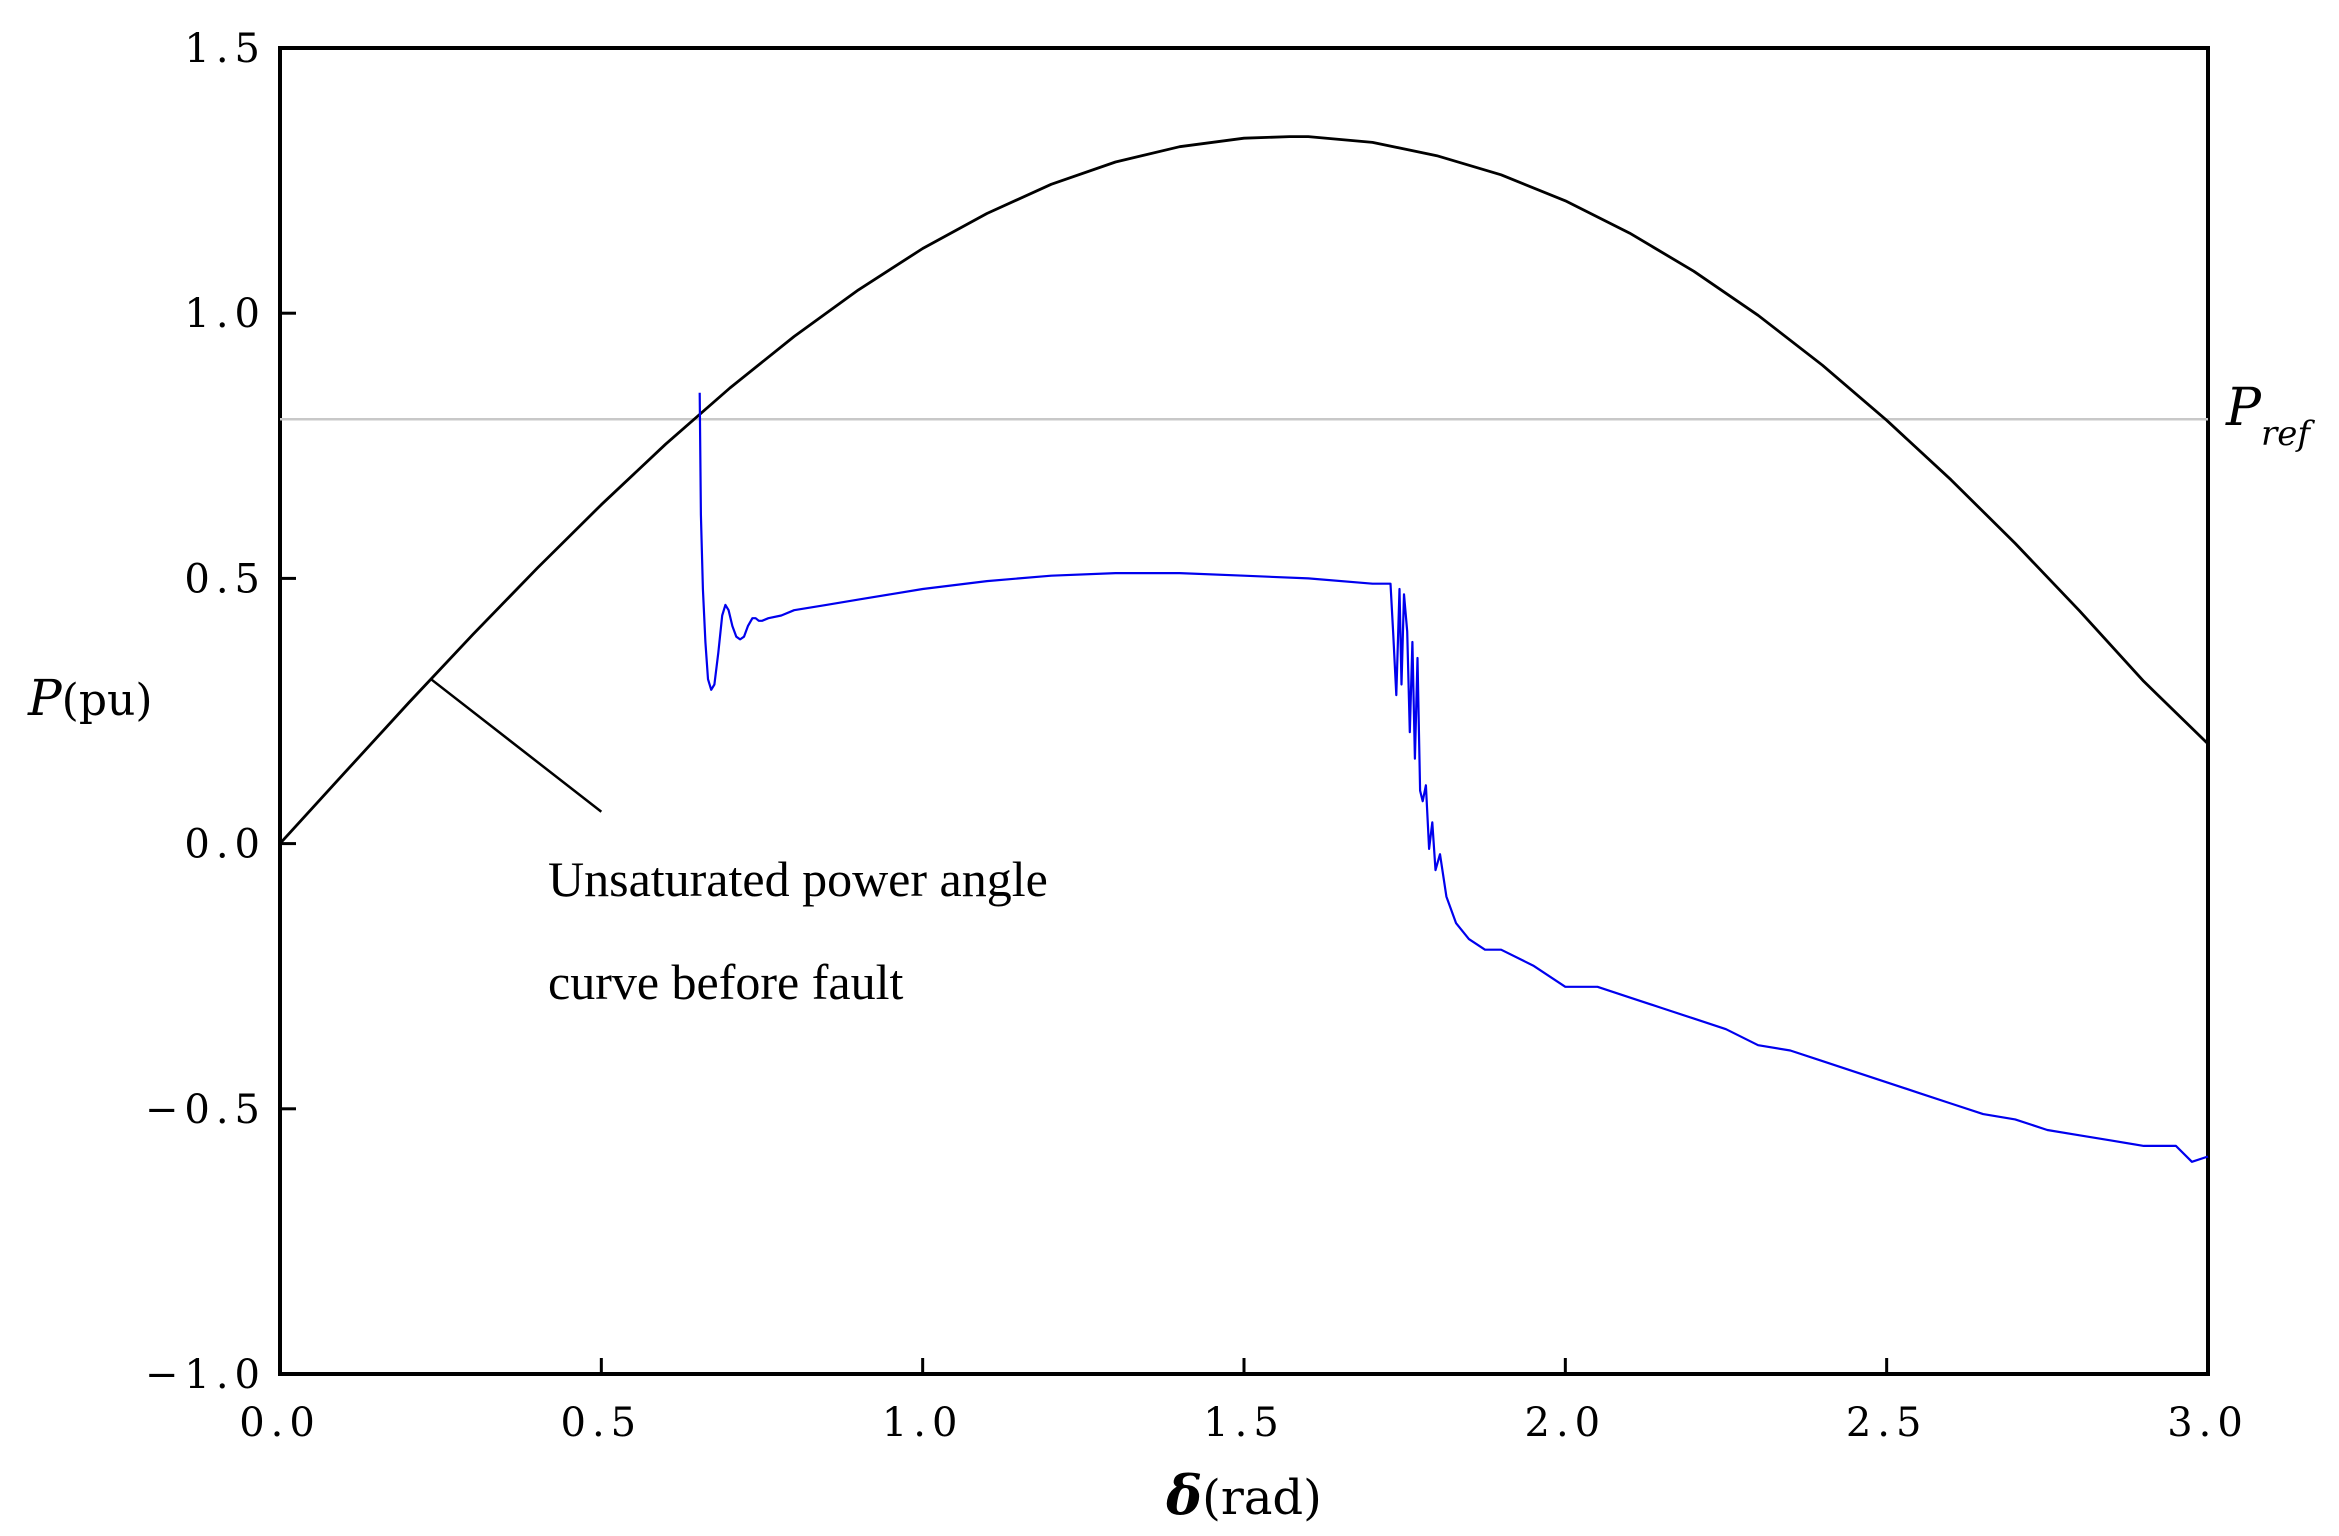 Image resolution: width=2339 pixels, height=1536 pixels. I want to click on pref-label-main: P, so click(2243, 408).